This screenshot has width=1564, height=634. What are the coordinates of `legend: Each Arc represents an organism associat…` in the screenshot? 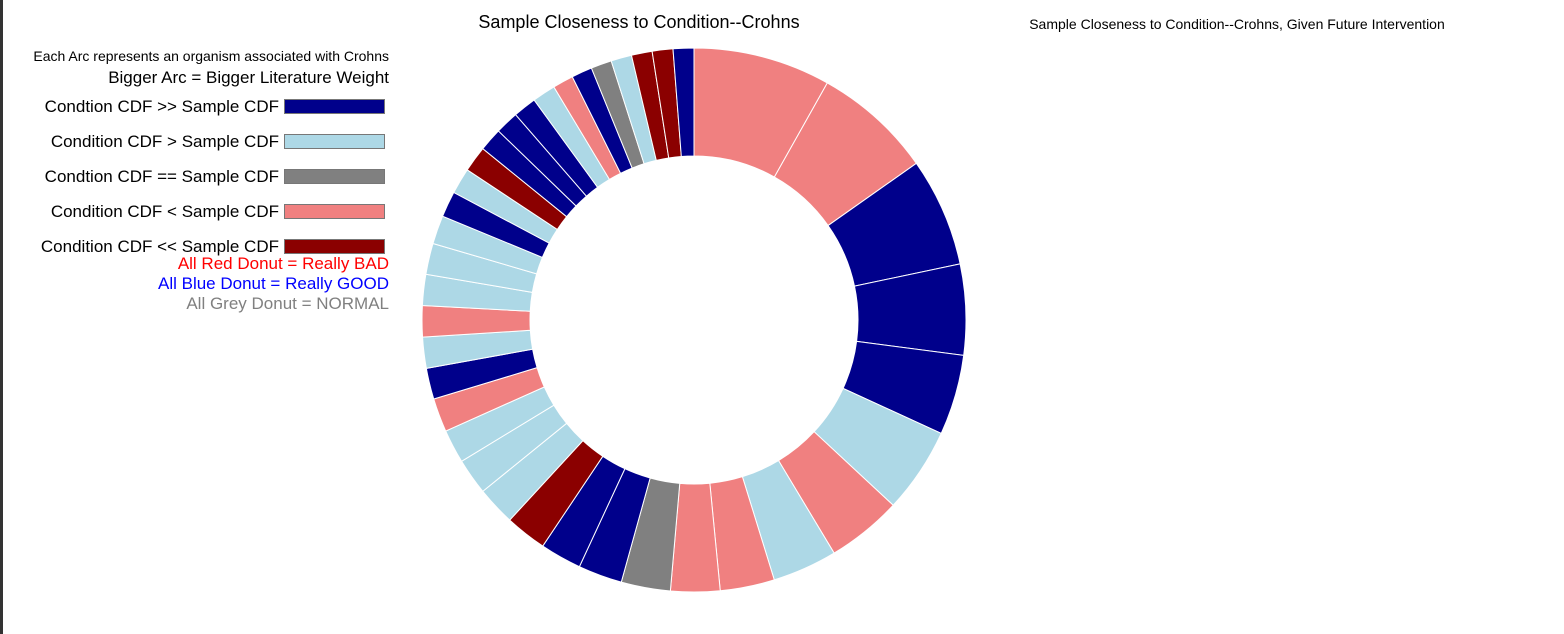 It's located at (194, 180).